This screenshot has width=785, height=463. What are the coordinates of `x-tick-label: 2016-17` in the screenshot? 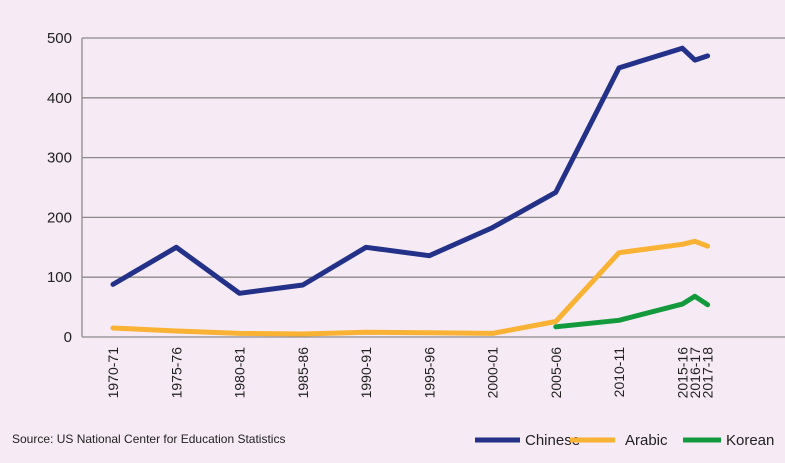 It's located at (695, 373).